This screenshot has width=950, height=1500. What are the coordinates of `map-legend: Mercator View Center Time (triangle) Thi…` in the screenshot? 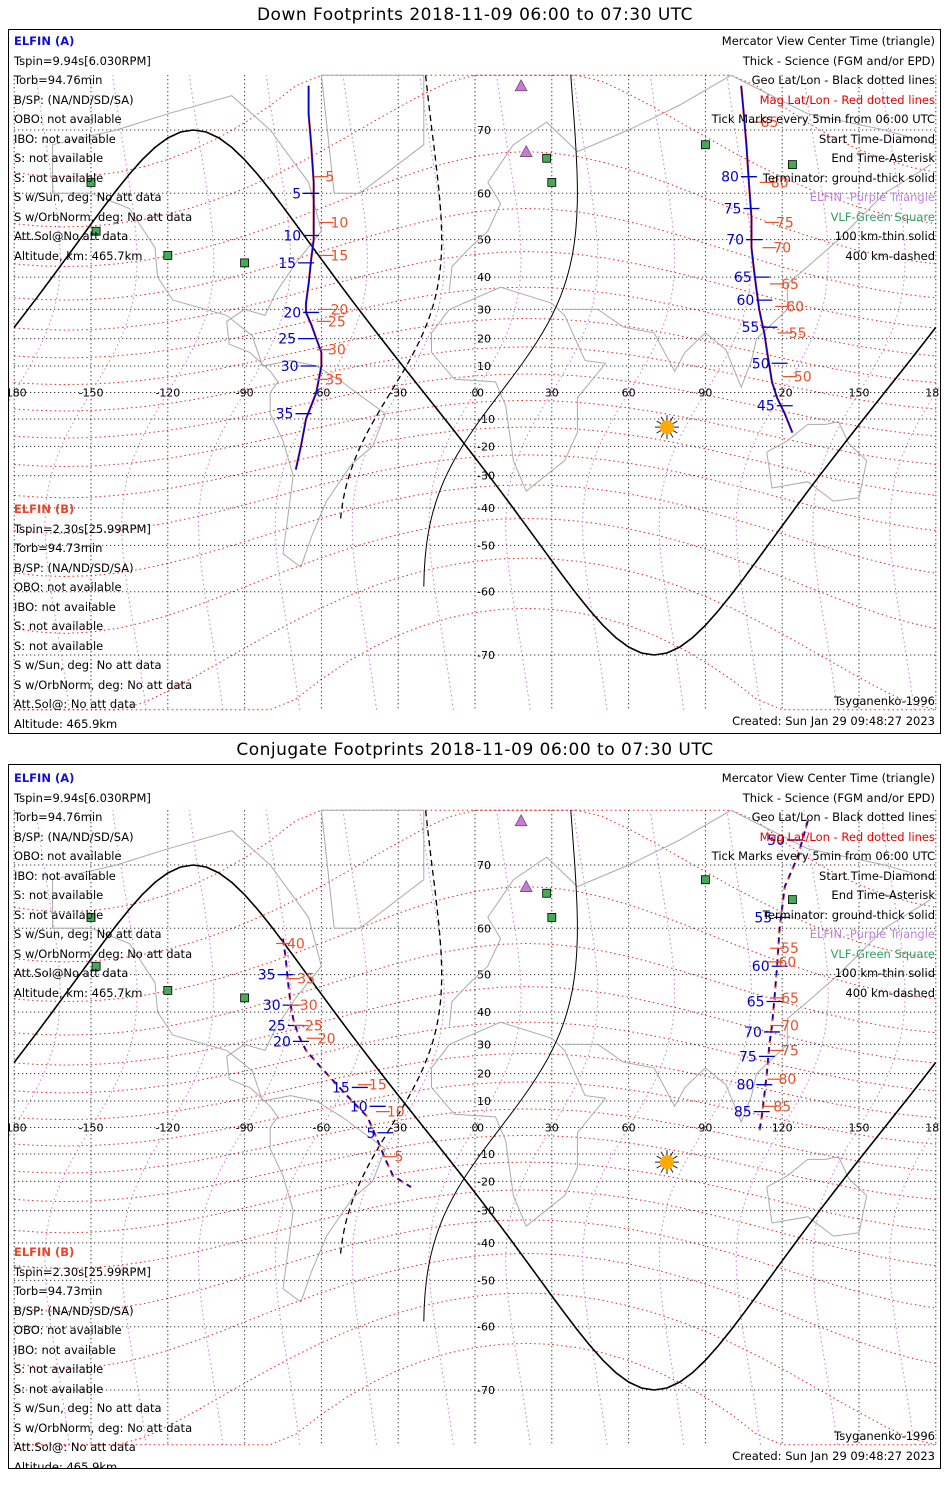 It's located at (823, 149).